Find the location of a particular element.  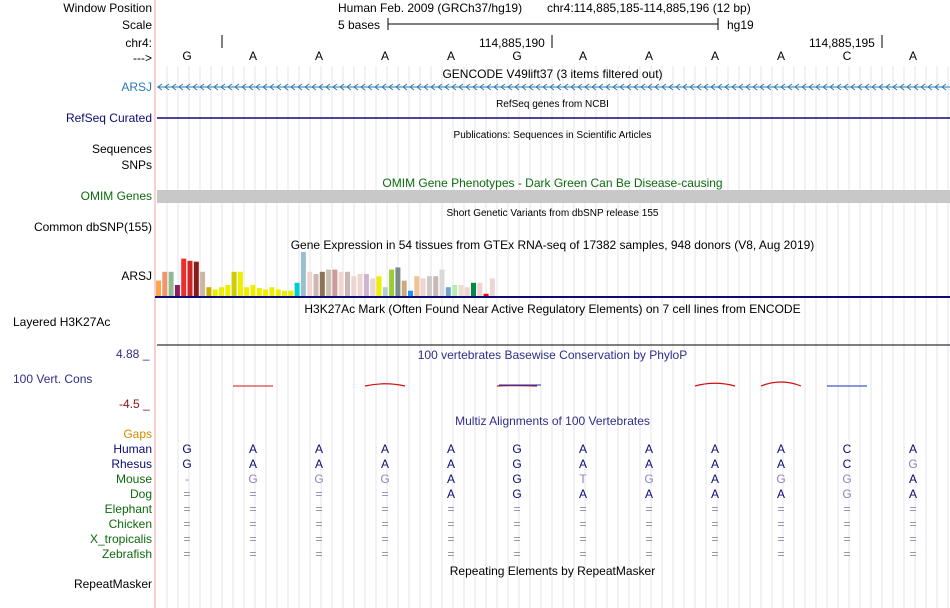

alignment-row: = = = = = = = = = = = = is located at coordinates (552, 509).